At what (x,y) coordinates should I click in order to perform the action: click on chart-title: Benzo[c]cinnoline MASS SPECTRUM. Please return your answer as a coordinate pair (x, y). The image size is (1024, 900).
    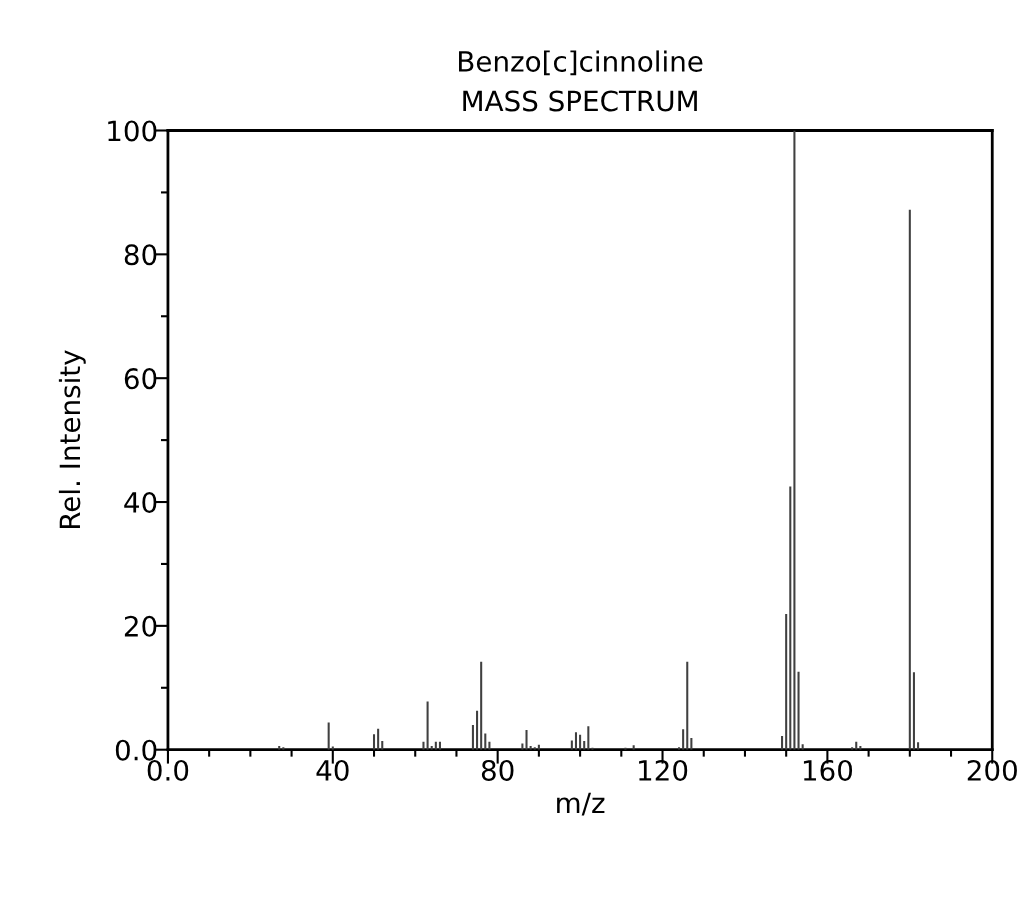
    Looking at the image, I should click on (581, 81).